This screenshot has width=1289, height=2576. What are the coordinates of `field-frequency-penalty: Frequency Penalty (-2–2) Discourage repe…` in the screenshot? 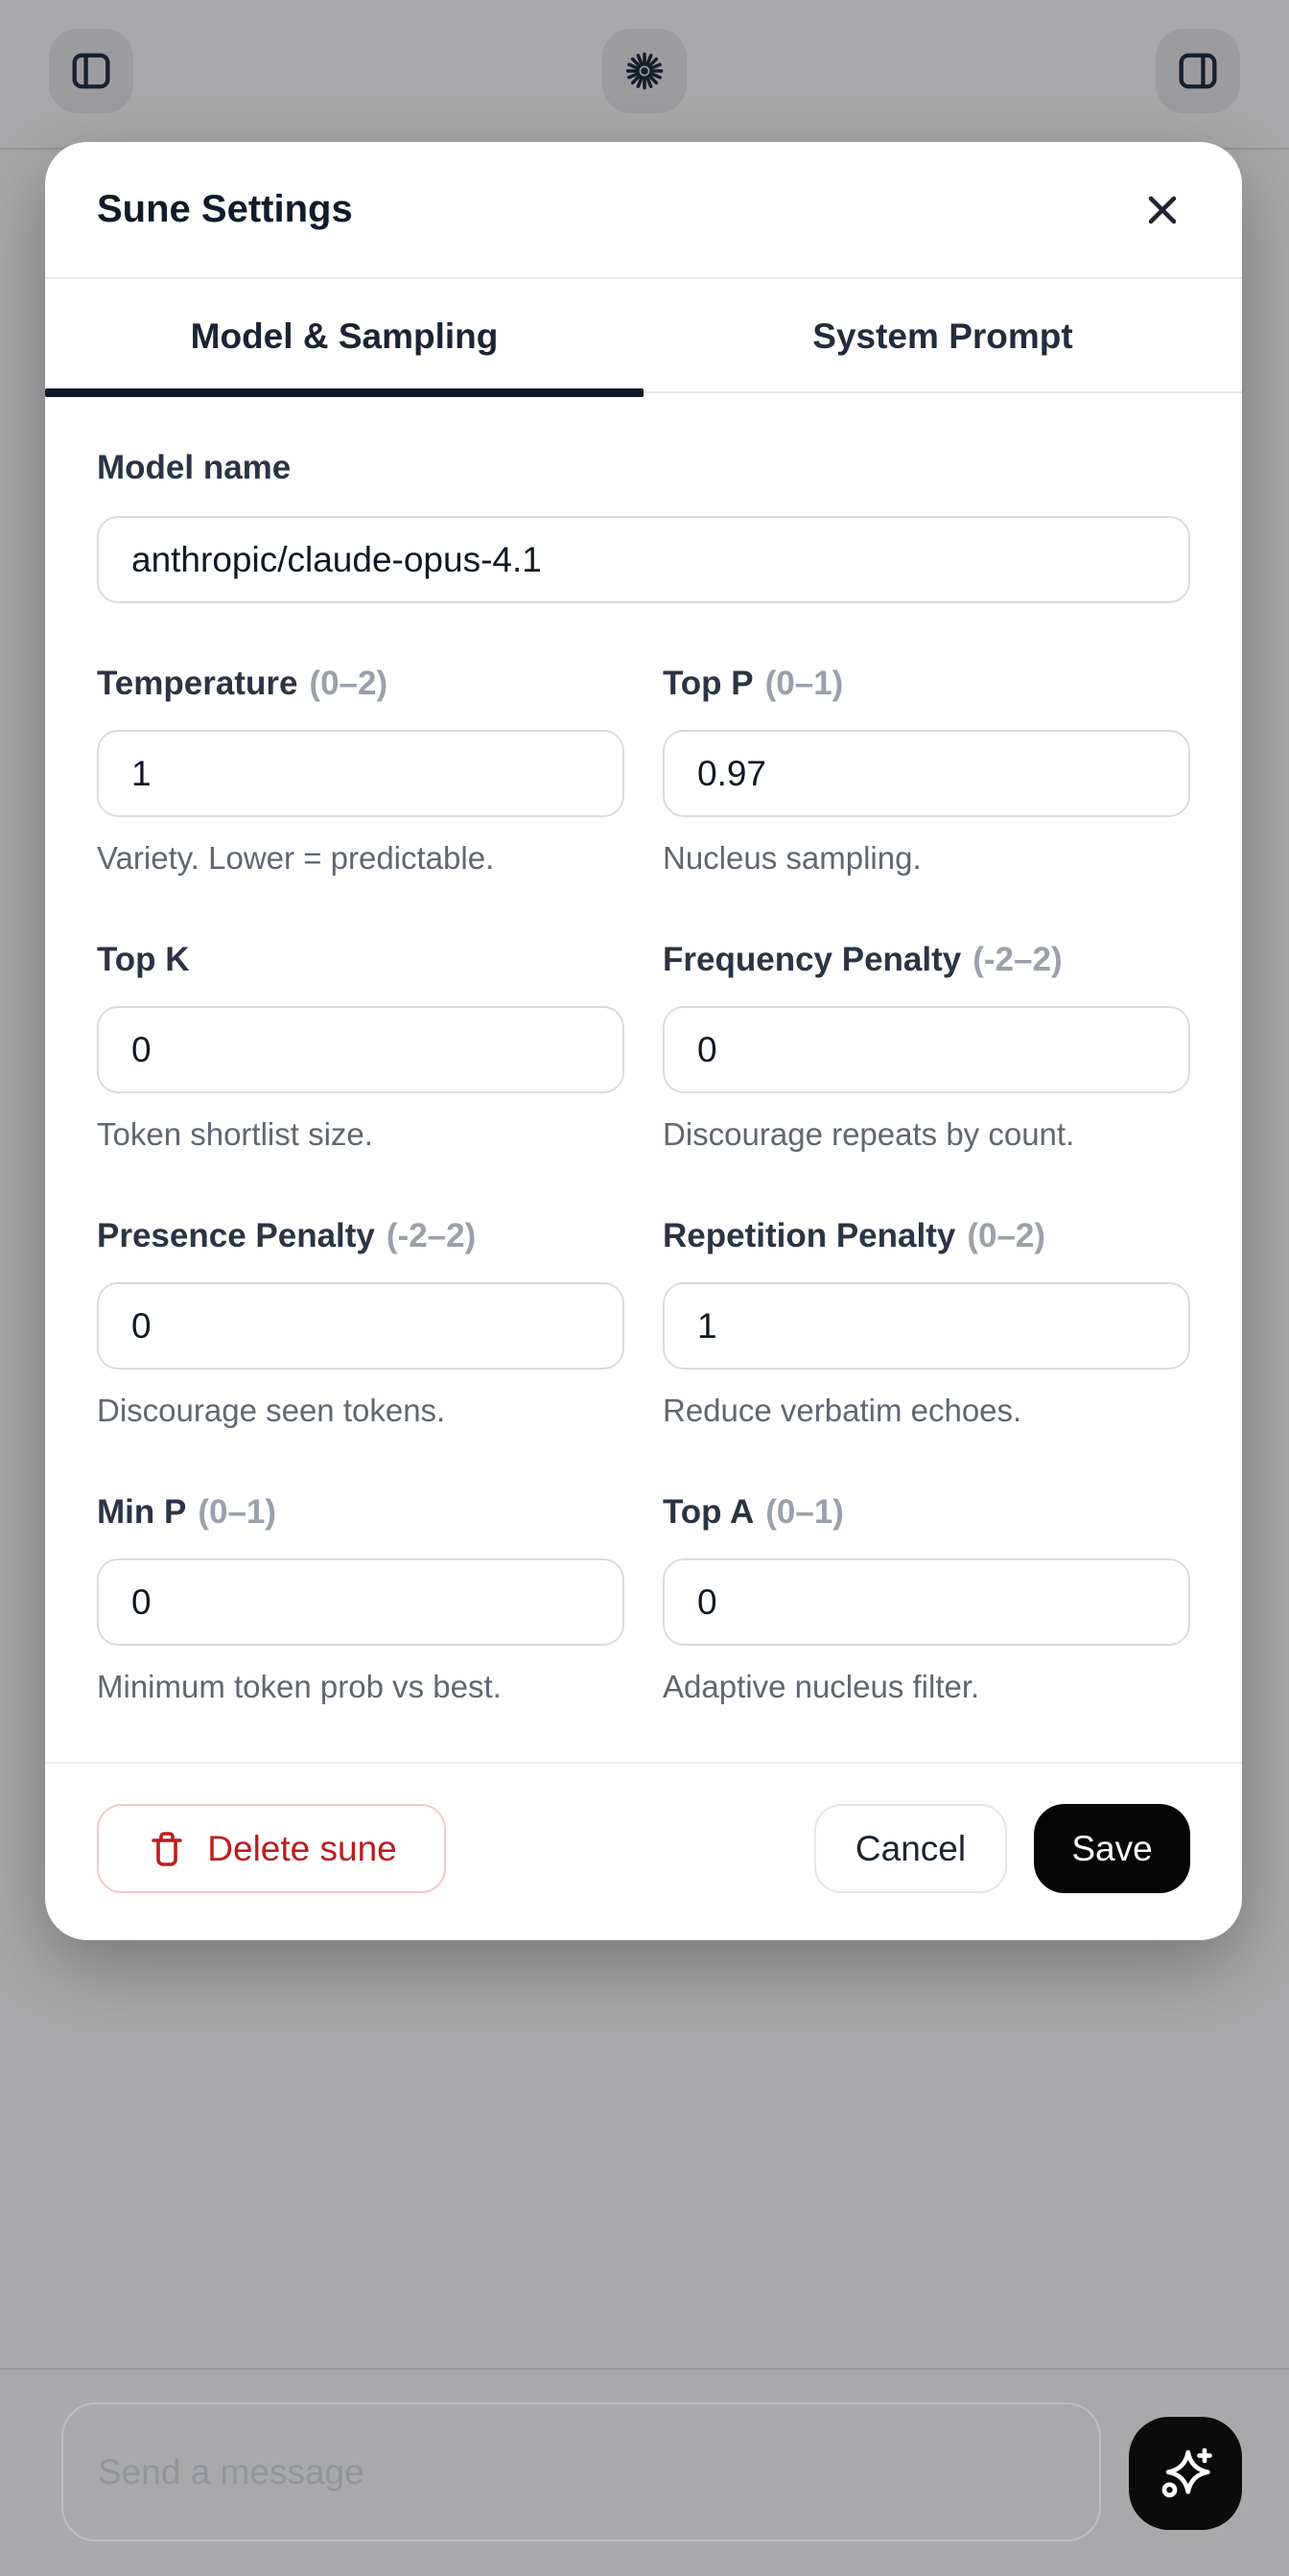 It's located at (926, 1047).